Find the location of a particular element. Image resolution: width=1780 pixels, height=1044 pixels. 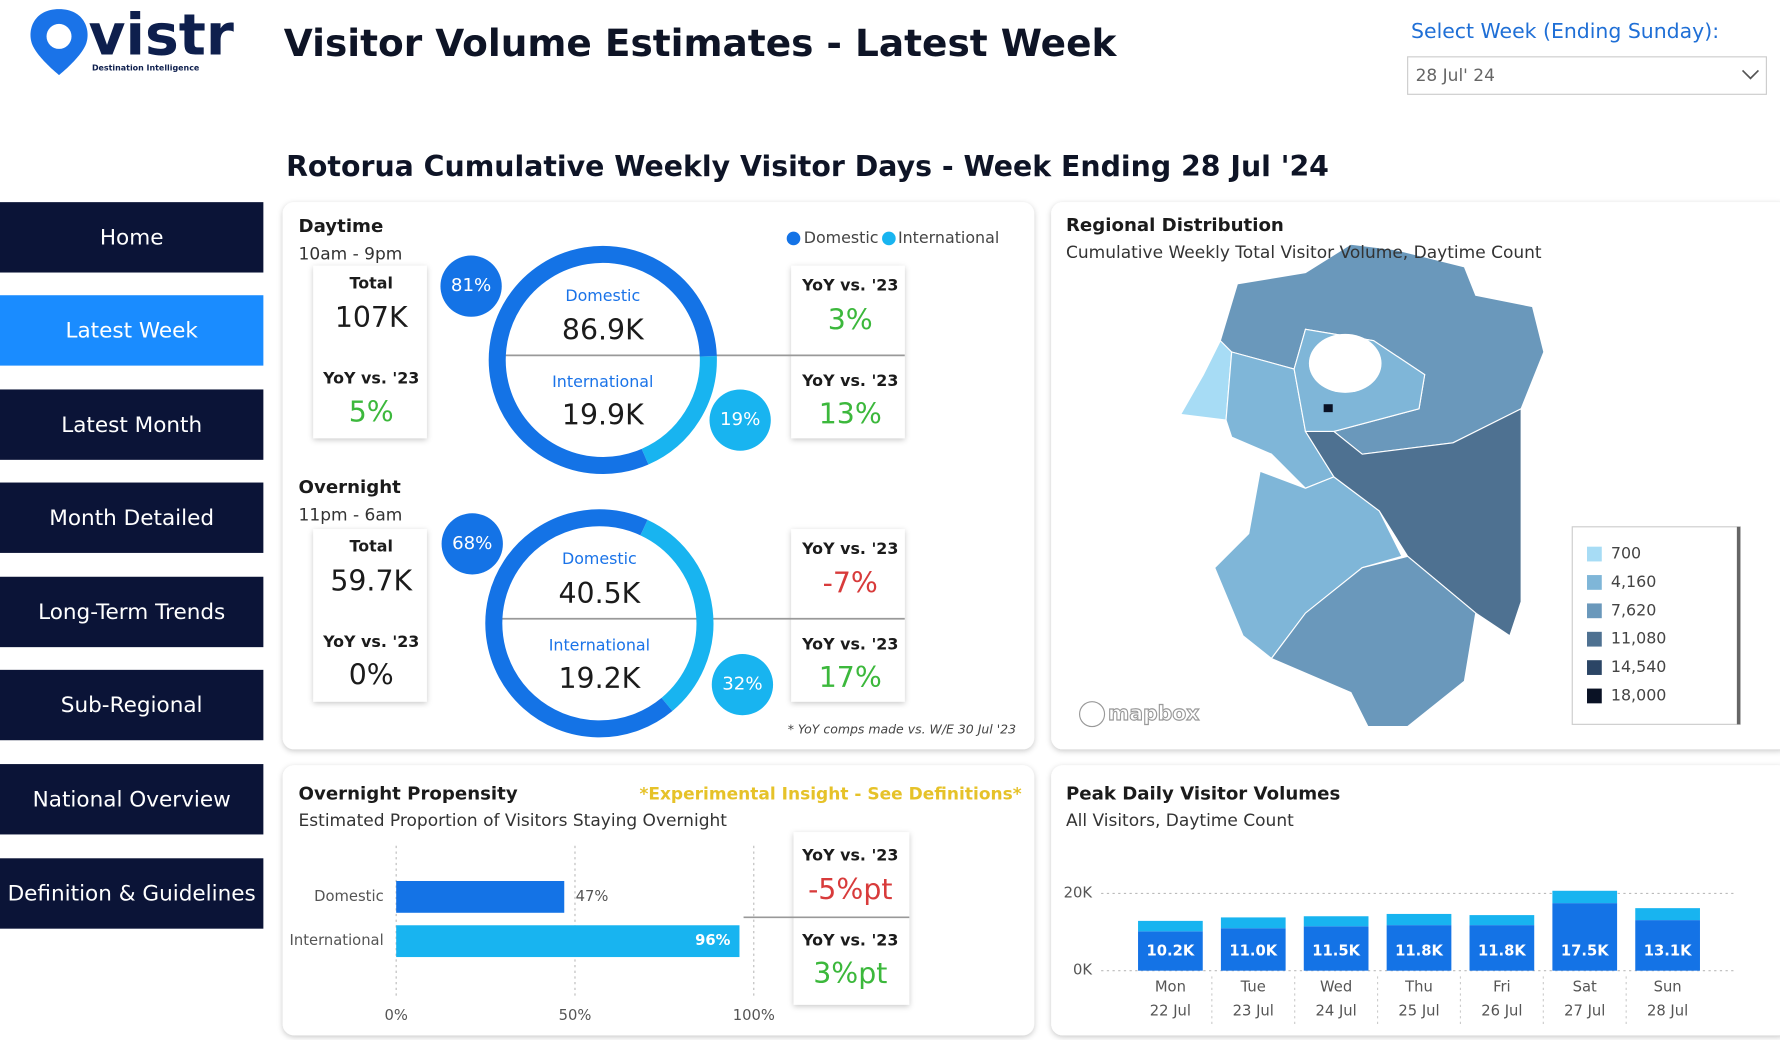

mapbox-logo is located at coordinates (1092, 714).